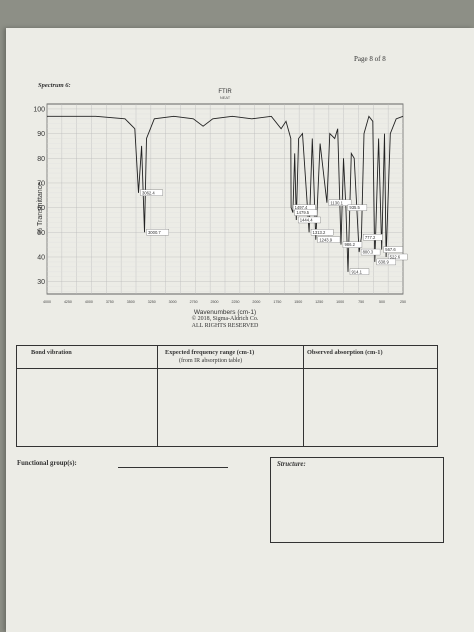  What do you see at coordinates (382, 302) in the screenshot?
I see `x-tick-label: 500` at bounding box center [382, 302].